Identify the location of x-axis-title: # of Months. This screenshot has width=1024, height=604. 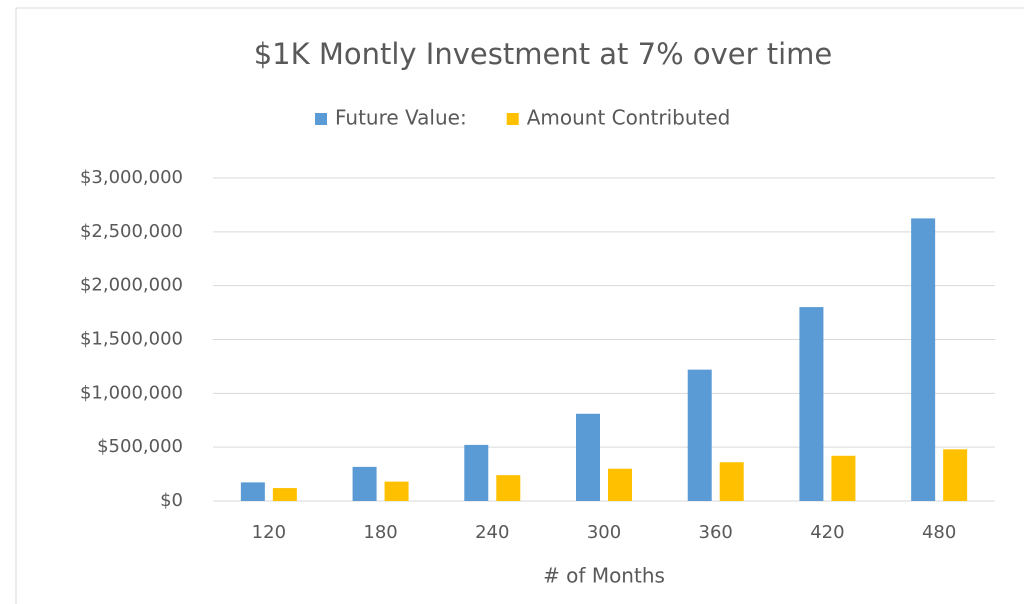
(604, 576).